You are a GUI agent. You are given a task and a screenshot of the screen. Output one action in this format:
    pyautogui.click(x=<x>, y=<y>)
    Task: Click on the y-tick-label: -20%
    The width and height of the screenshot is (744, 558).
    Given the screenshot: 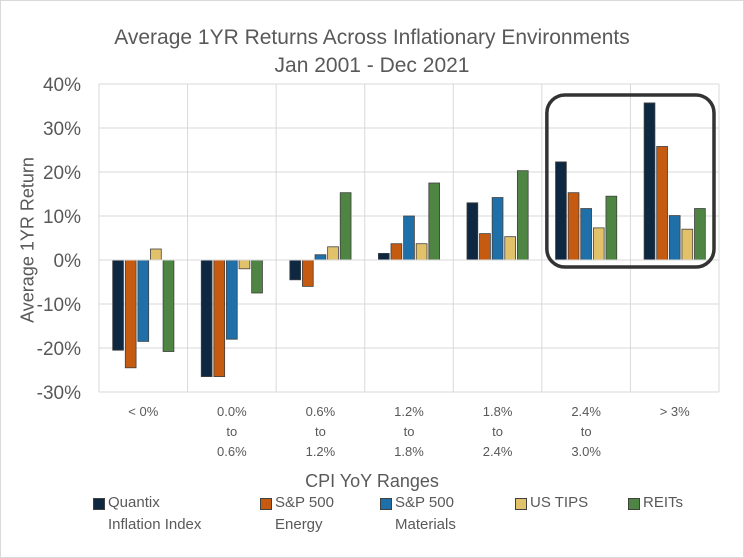 What is the action you would take?
    pyautogui.click(x=59, y=349)
    